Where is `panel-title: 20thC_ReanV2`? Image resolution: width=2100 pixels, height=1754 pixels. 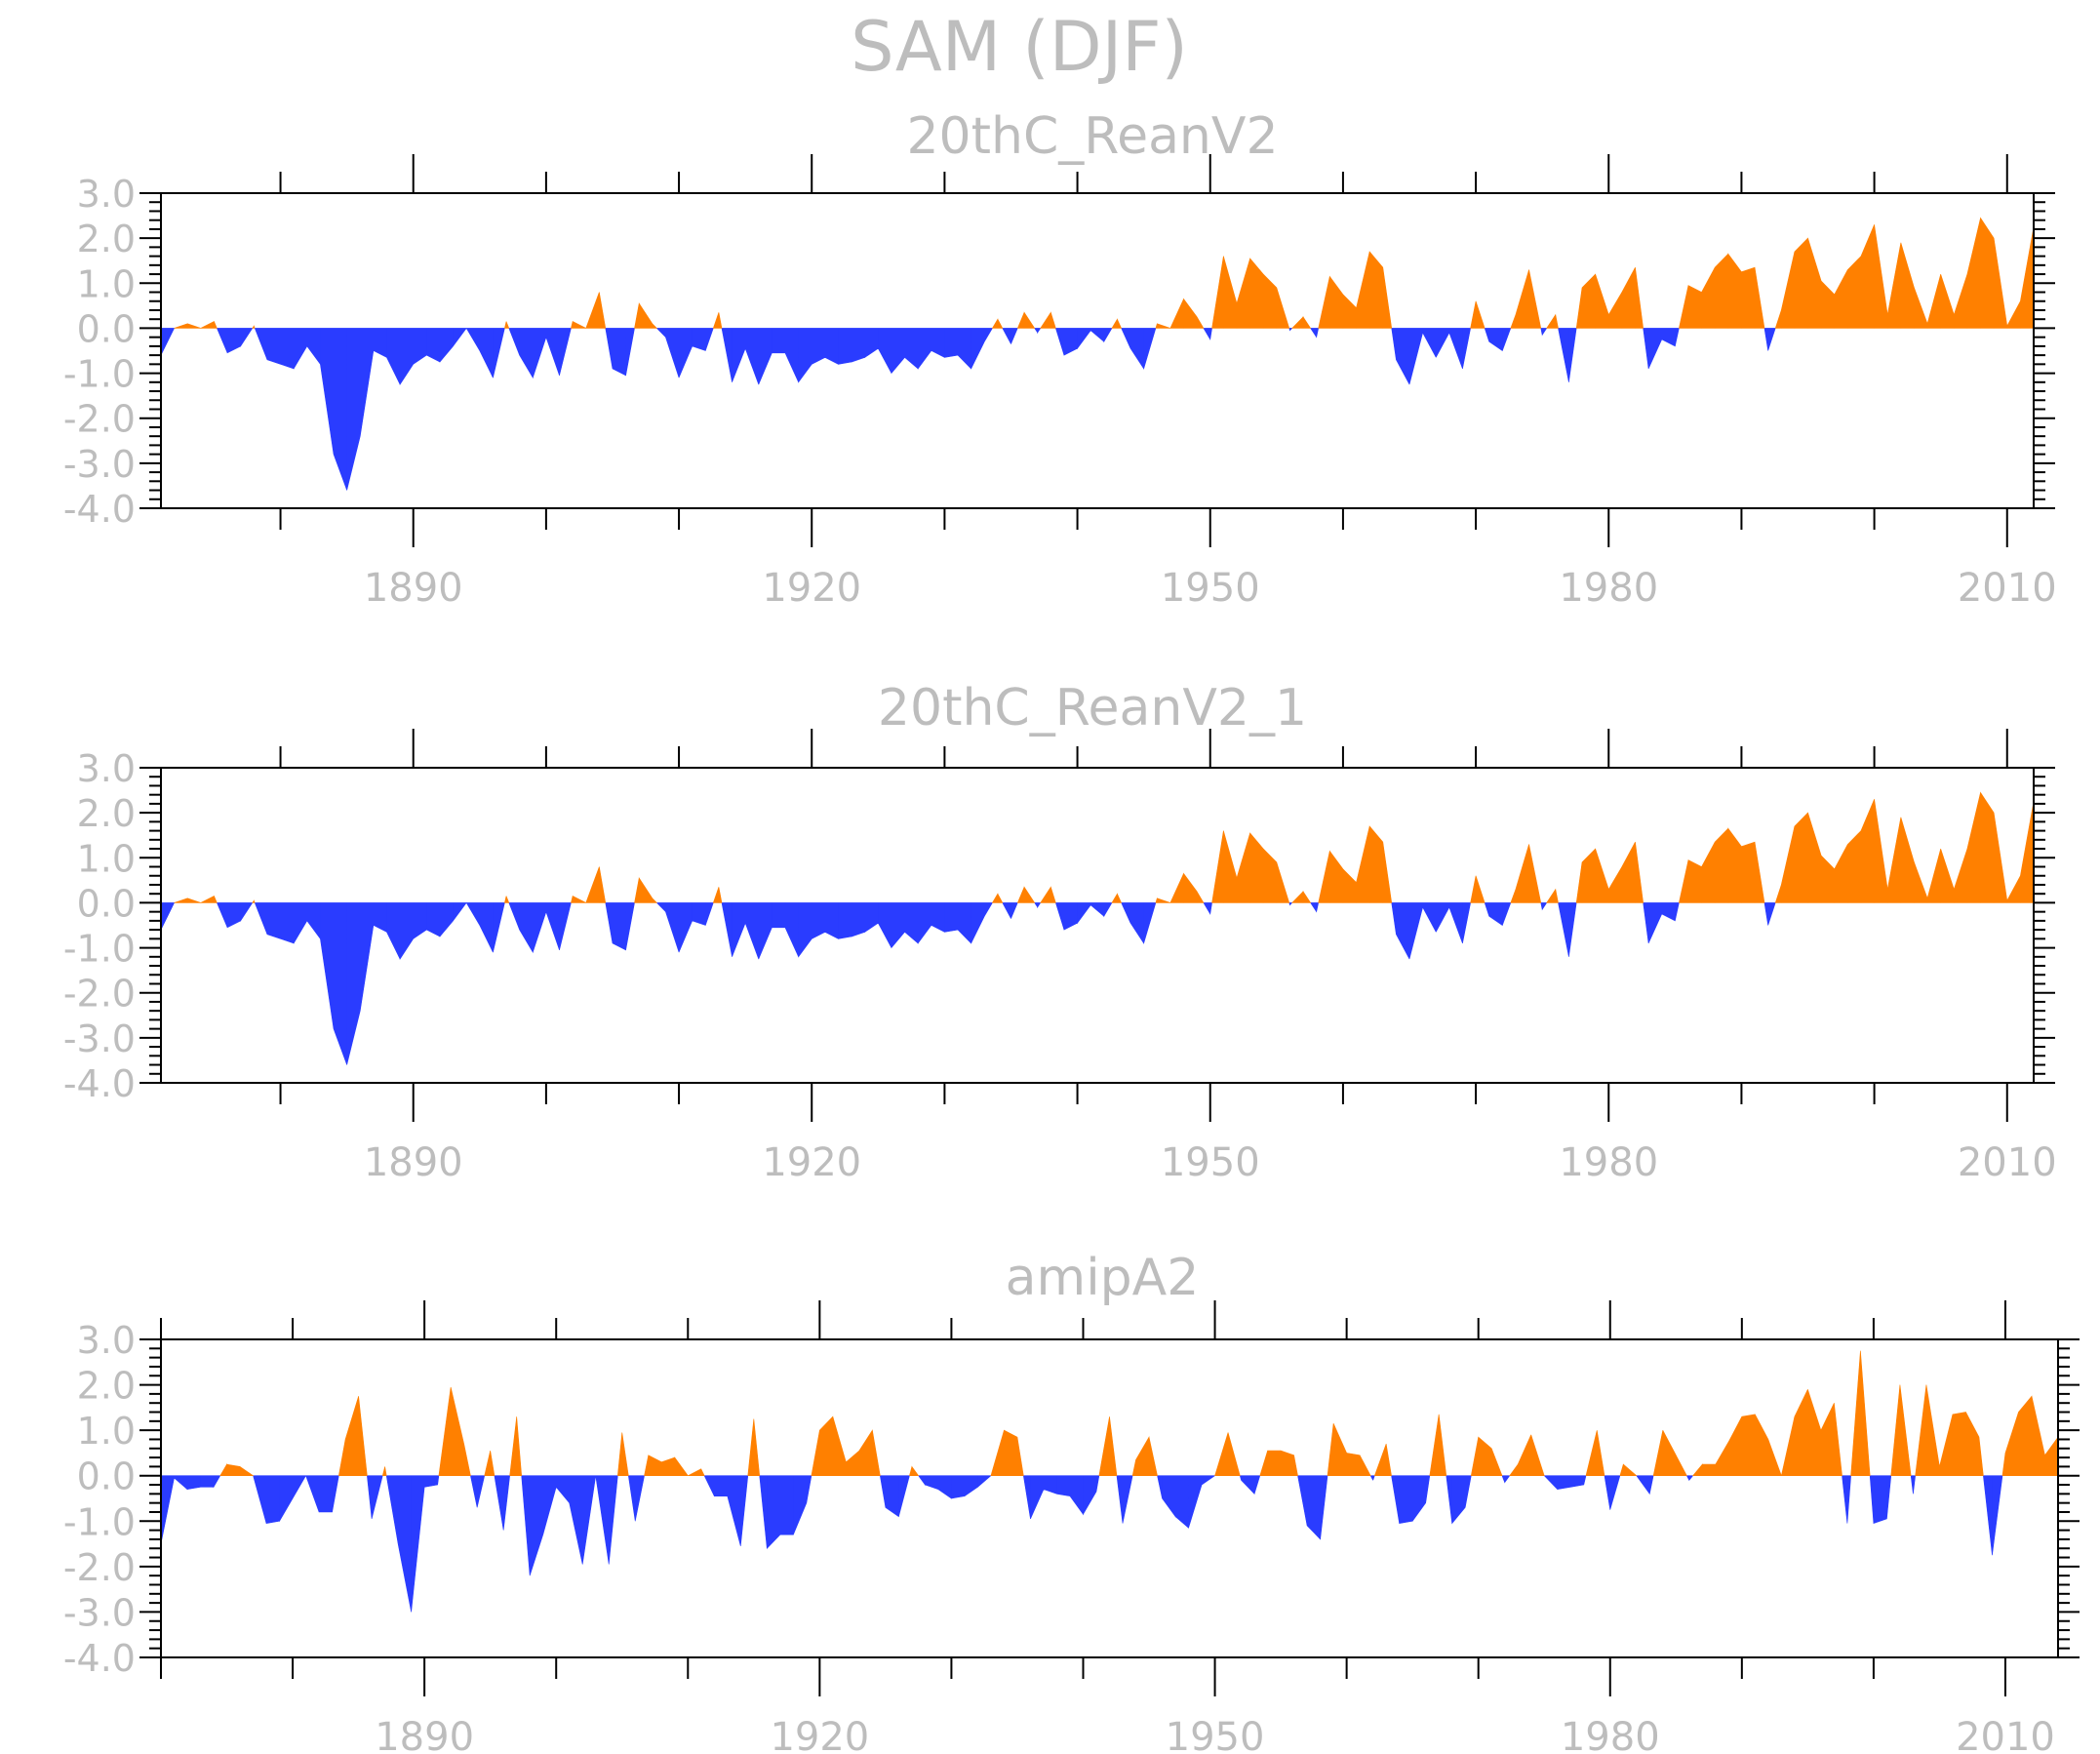
panel-title: 20thC_ReanV2 is located at coordinates (1092, 136).